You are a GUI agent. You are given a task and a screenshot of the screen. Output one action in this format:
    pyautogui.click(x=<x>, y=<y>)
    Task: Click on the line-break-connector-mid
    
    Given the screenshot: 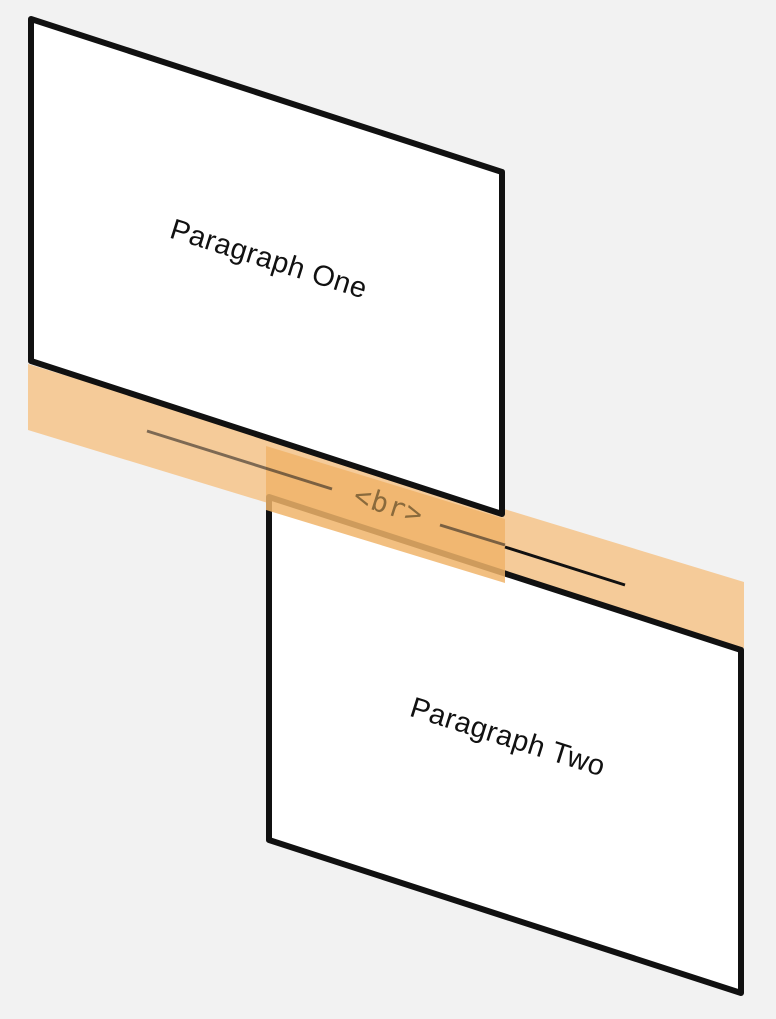 What is the action you would take?
    pyautogui.click(x=472, y=535)
    